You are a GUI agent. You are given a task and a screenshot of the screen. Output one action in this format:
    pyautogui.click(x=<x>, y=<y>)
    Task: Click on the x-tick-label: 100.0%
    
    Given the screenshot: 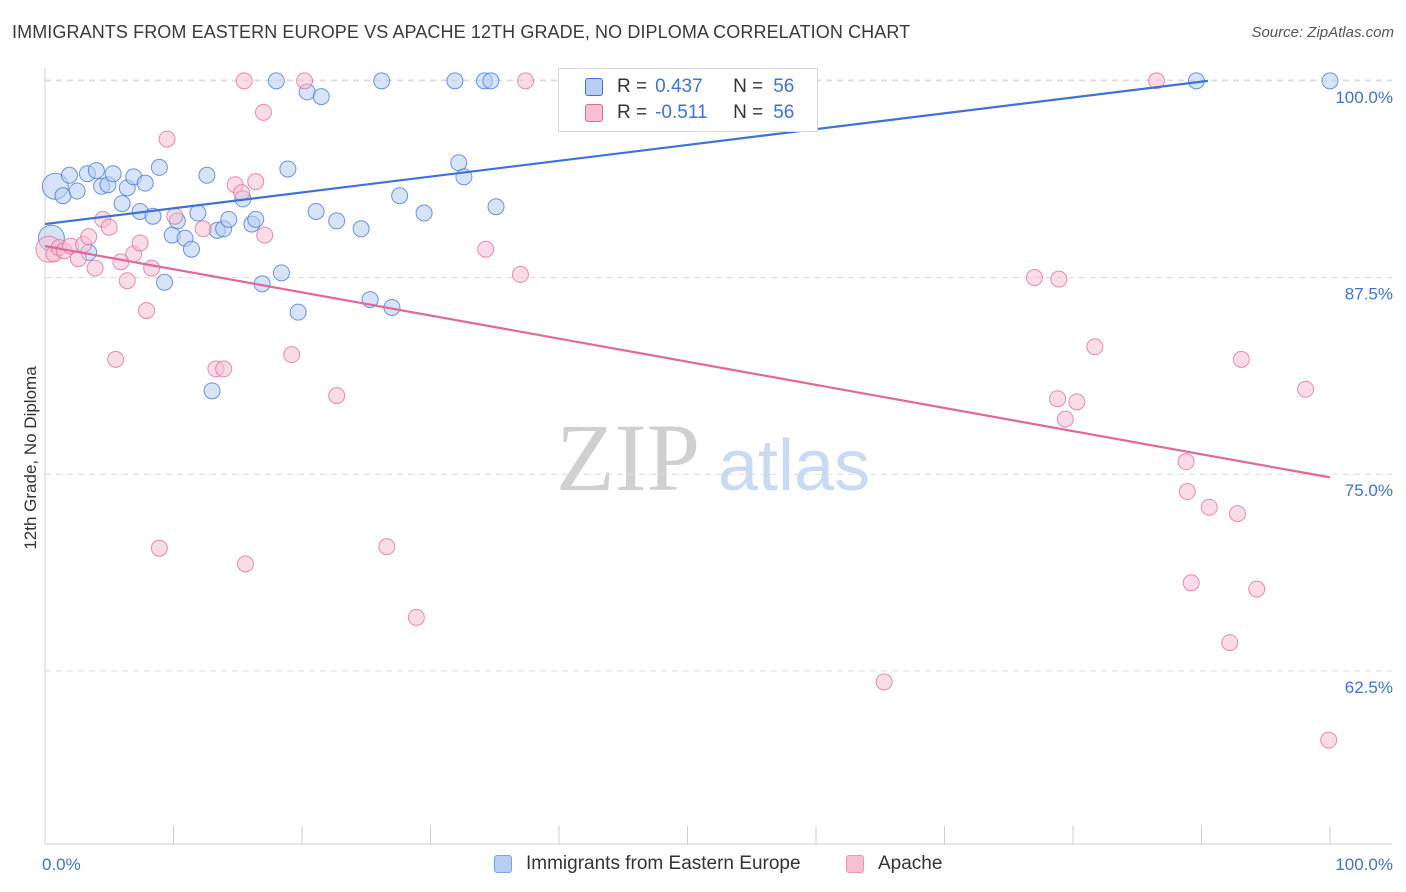 What is the action you would take?
    pyautogui.click(x=1364, y=864)
    